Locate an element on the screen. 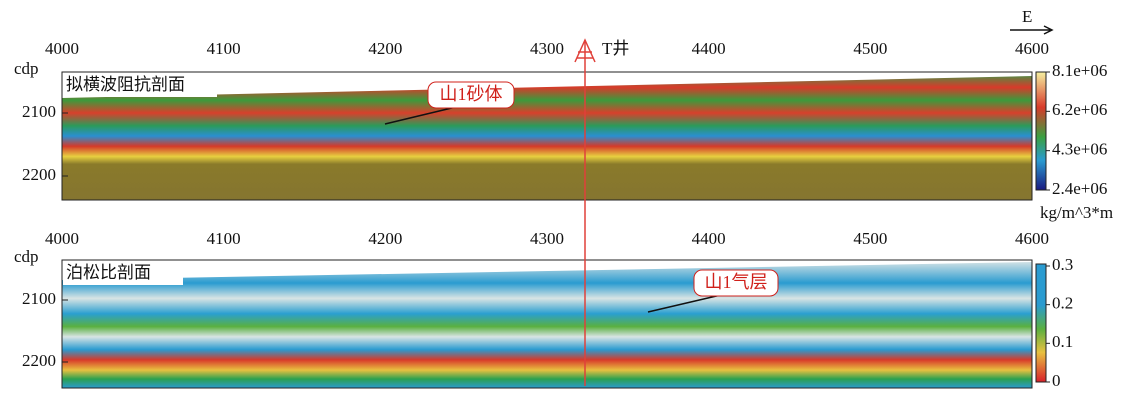 The width and height of the screenshot is (1146, 414). direction-arrow is located at coordinates (1032, 30).